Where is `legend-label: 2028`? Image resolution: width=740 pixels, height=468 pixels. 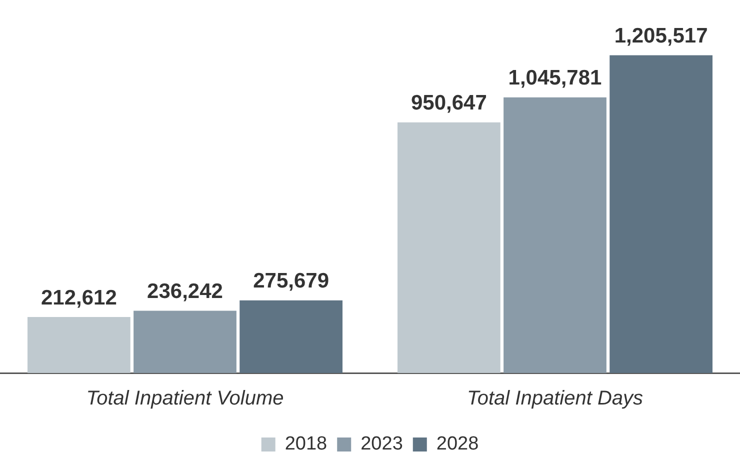
legend-label: 2028 is located at coordinates (457, 444).